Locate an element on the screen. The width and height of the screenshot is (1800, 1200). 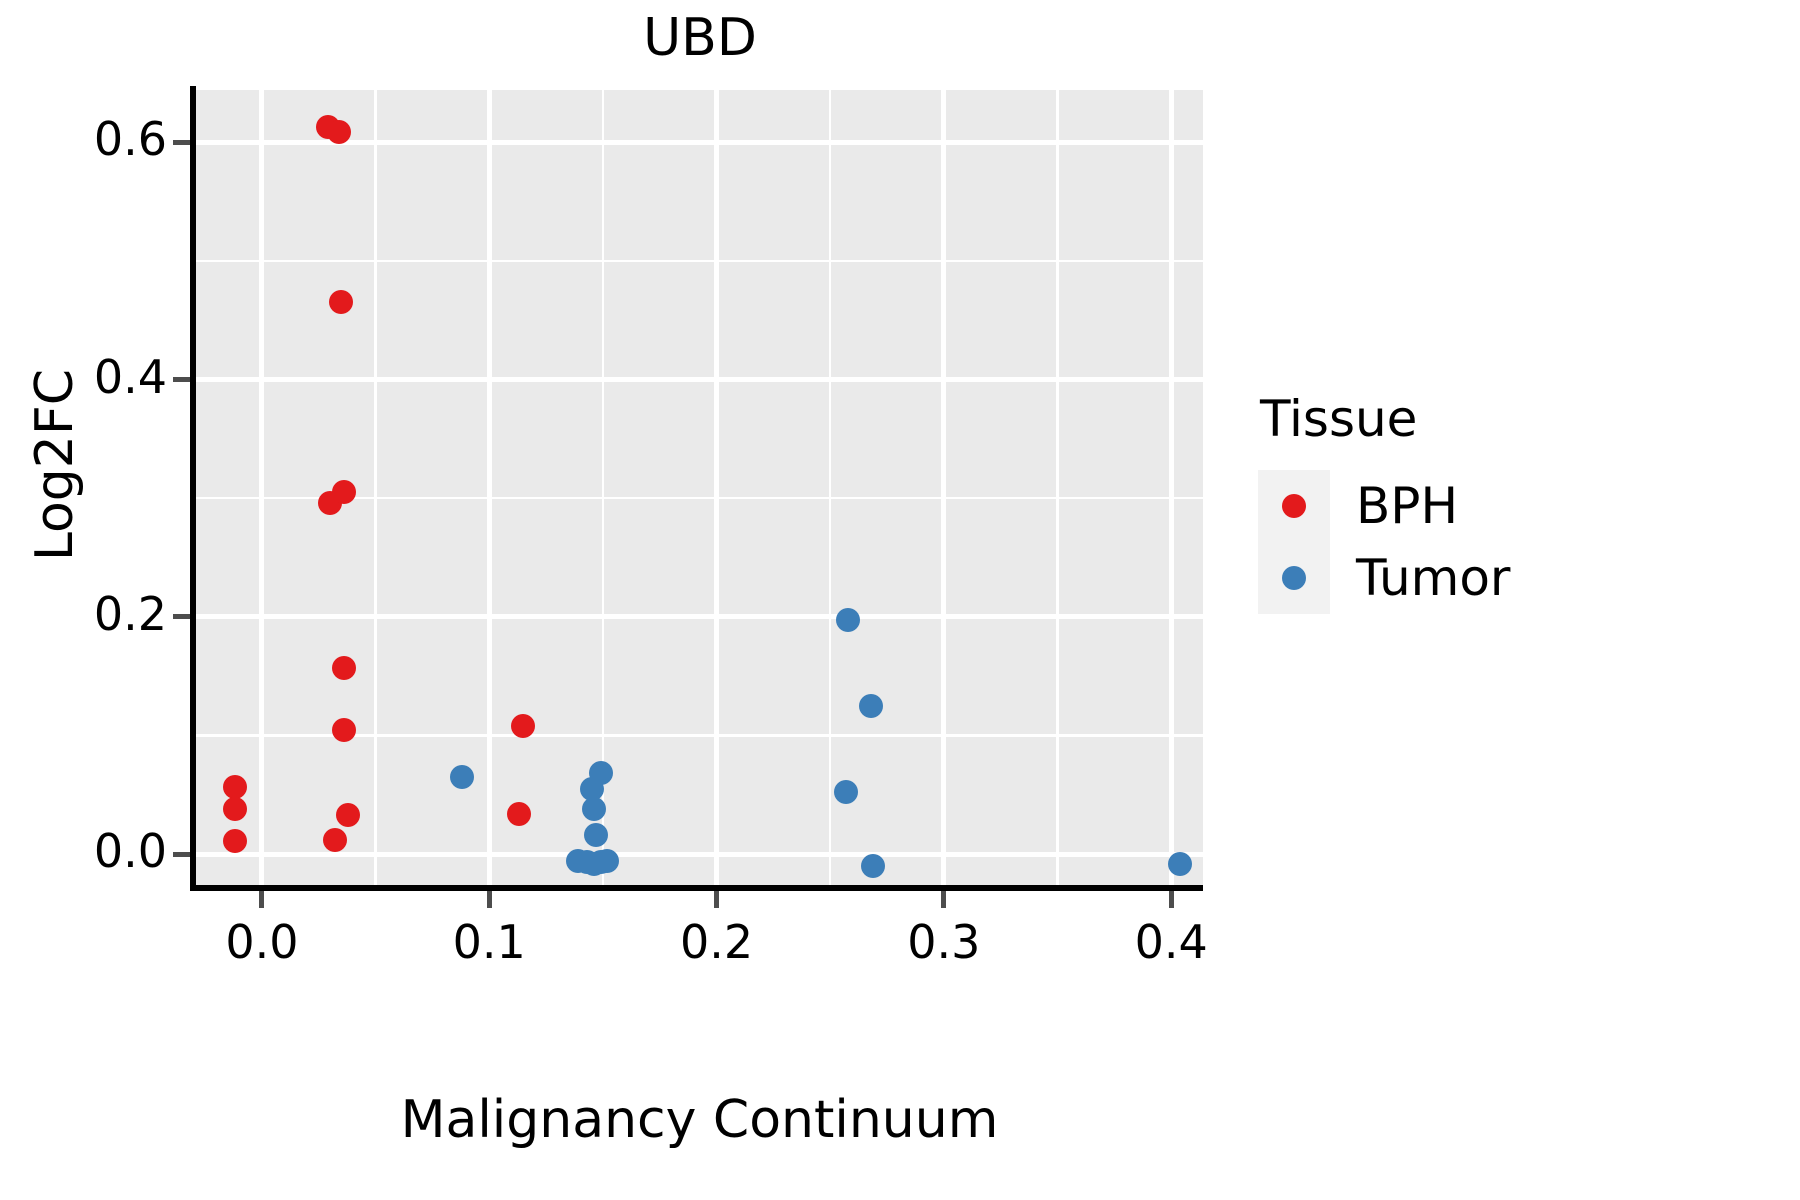
y-axis-title: Log2FC is located at coordinates (55, 465).